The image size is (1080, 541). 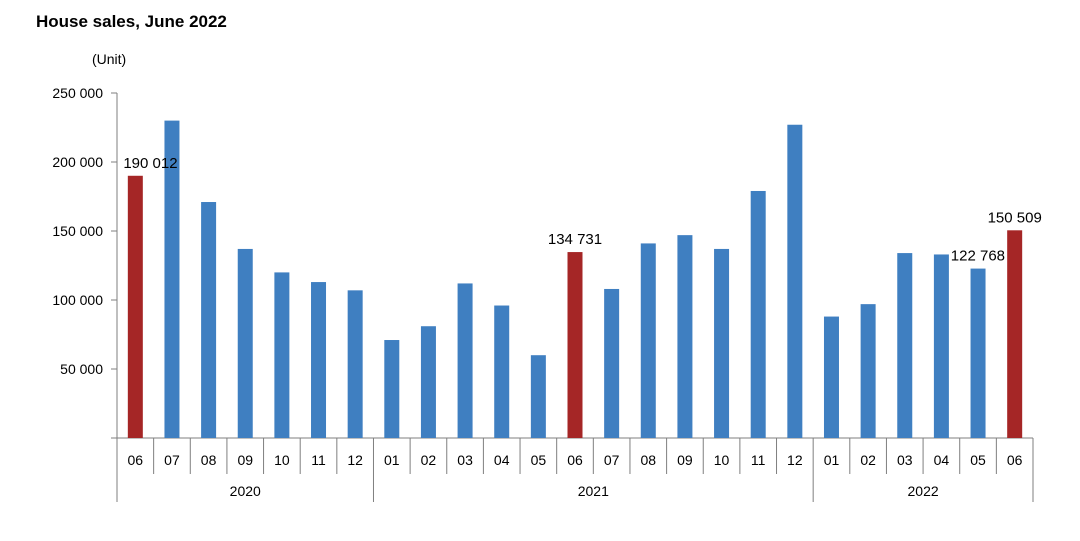 What do you see at coordinates (131, 21) in the screenshot?
I see `chart-title: House sales, June 2022` at bounding box center [131, 21].